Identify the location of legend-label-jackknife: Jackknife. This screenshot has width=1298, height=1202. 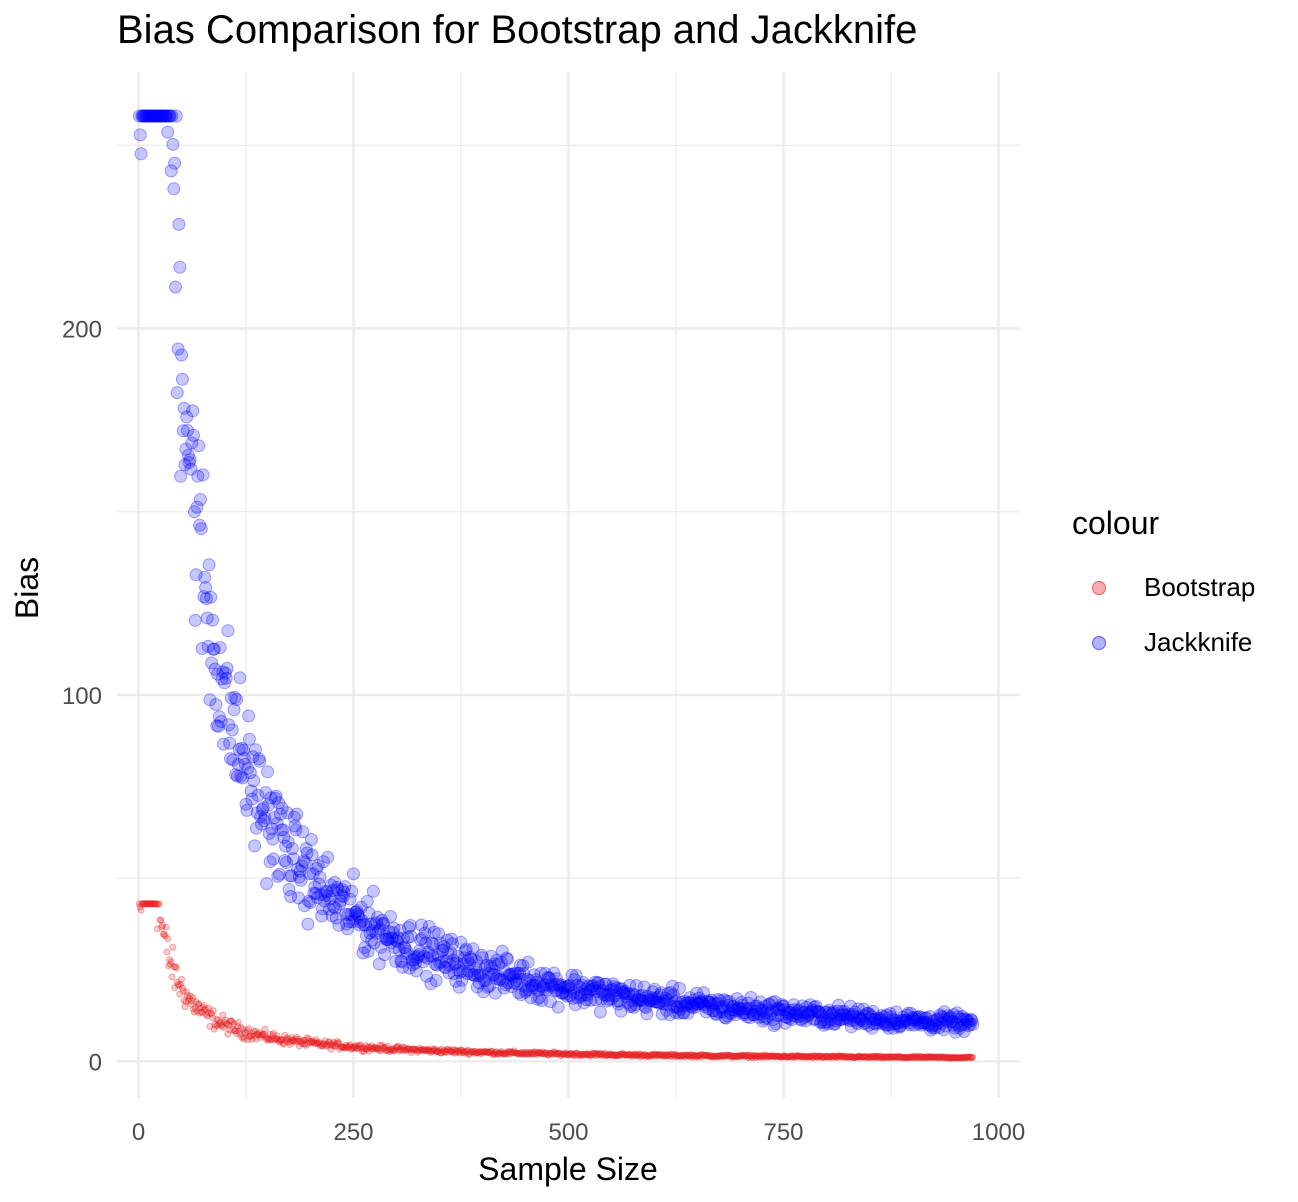
(1198, 642).